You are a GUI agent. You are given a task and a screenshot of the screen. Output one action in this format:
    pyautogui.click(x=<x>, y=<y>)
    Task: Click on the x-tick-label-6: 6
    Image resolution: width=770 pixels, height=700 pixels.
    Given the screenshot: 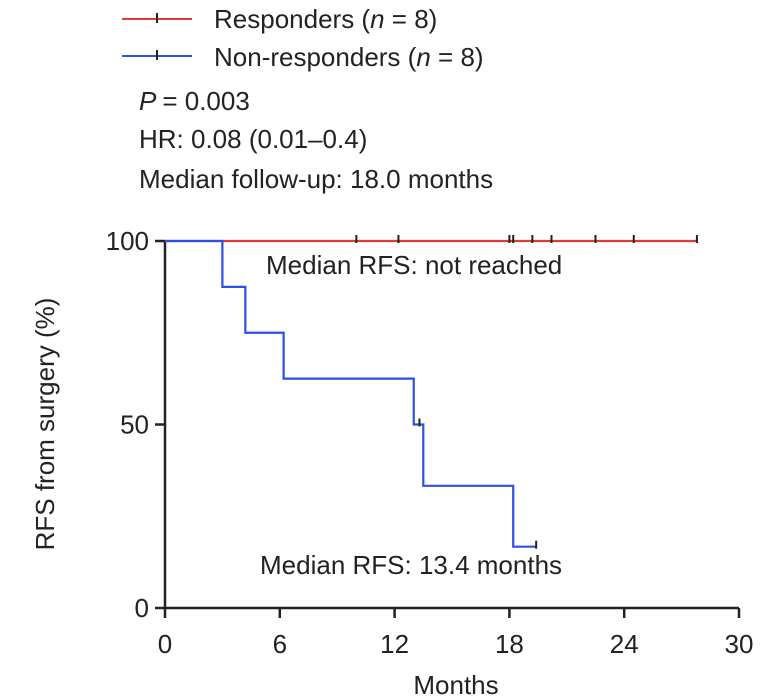 What is the action you would take?
    pyautogui.click(x=280, y=644)
    